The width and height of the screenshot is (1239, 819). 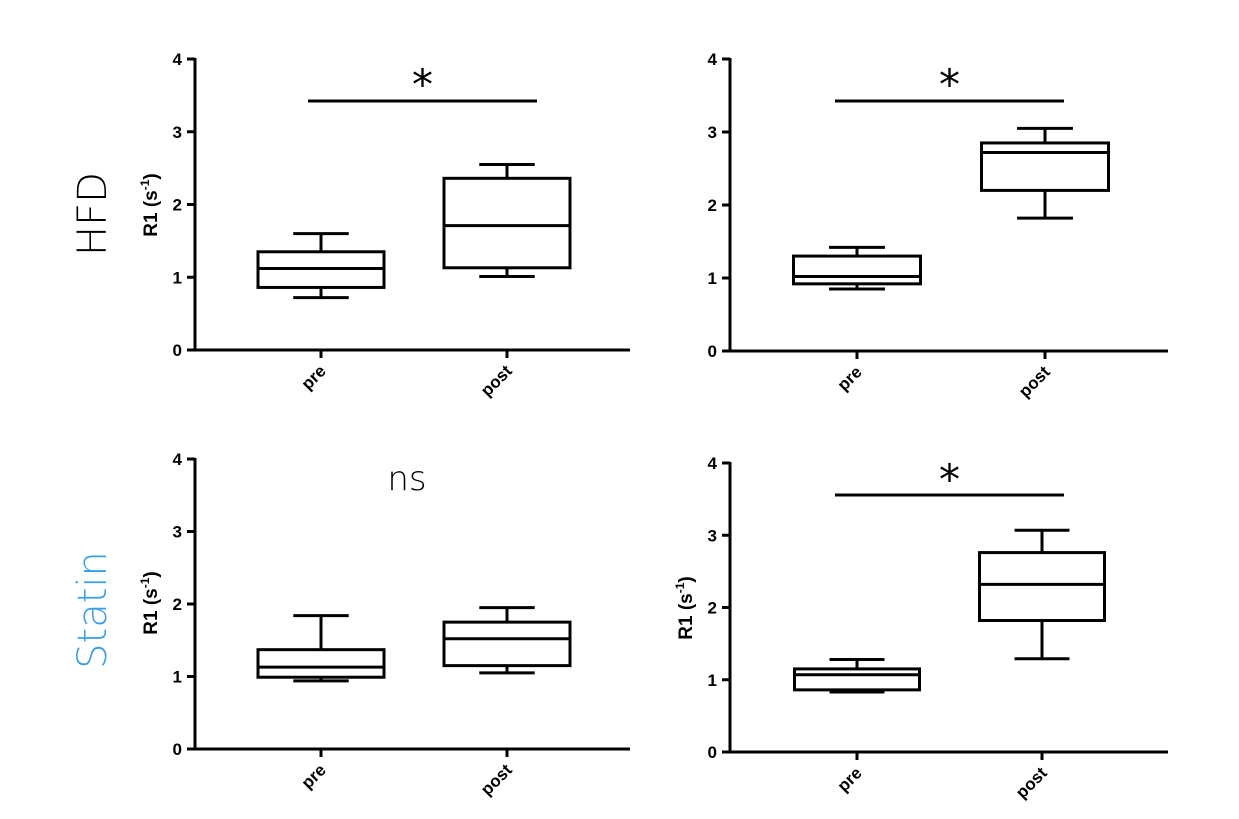 I want to click on significance-label: ns, so click(x=406, y=479).